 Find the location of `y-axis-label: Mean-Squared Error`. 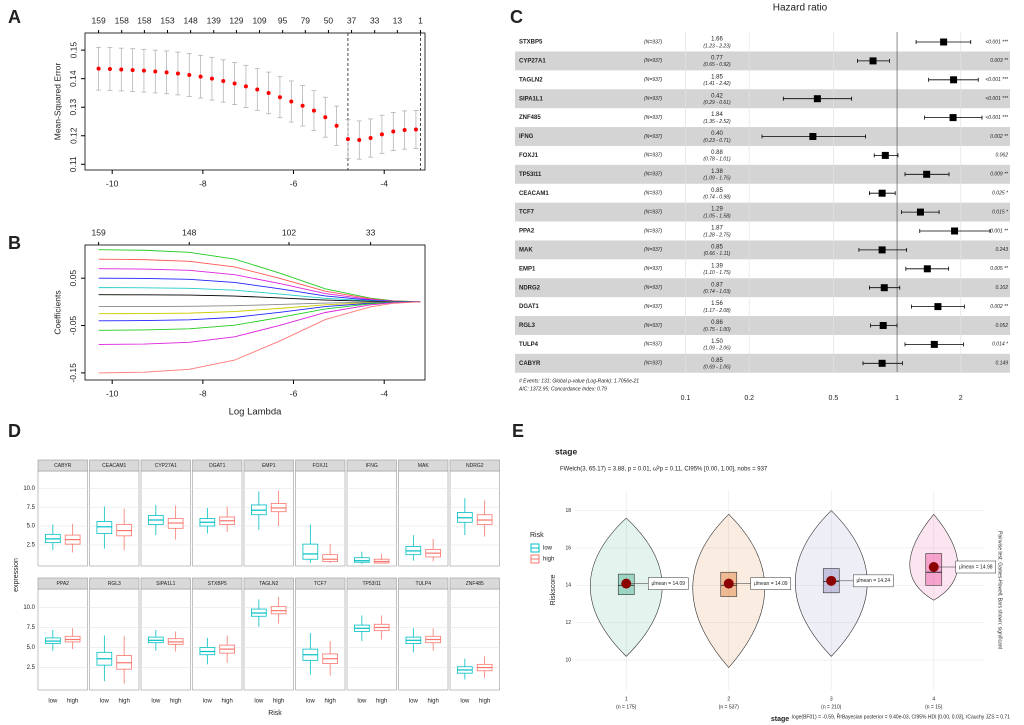

y-axis-label: Mean-Squared Error is located at coordinates (57, 102).